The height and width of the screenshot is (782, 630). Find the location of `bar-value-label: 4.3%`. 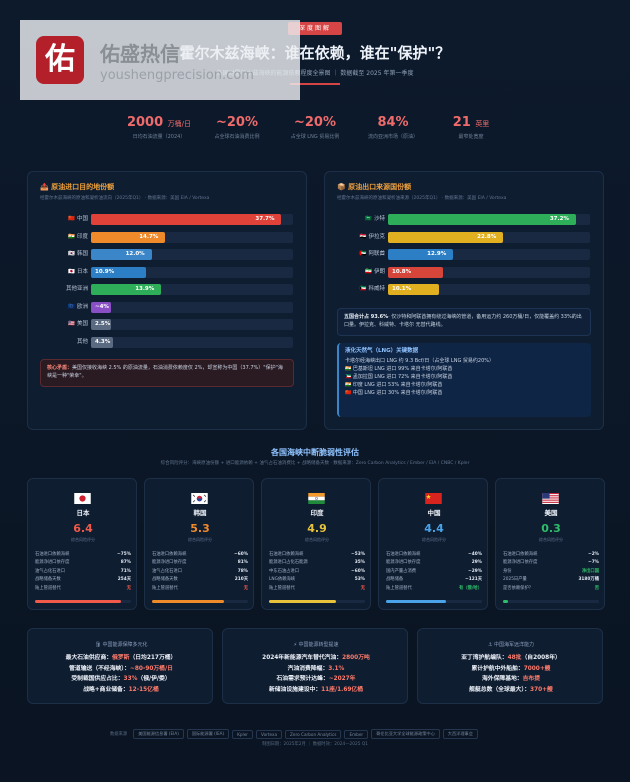

bar-value-label: 4.3% is located at coordinates (103, 341).